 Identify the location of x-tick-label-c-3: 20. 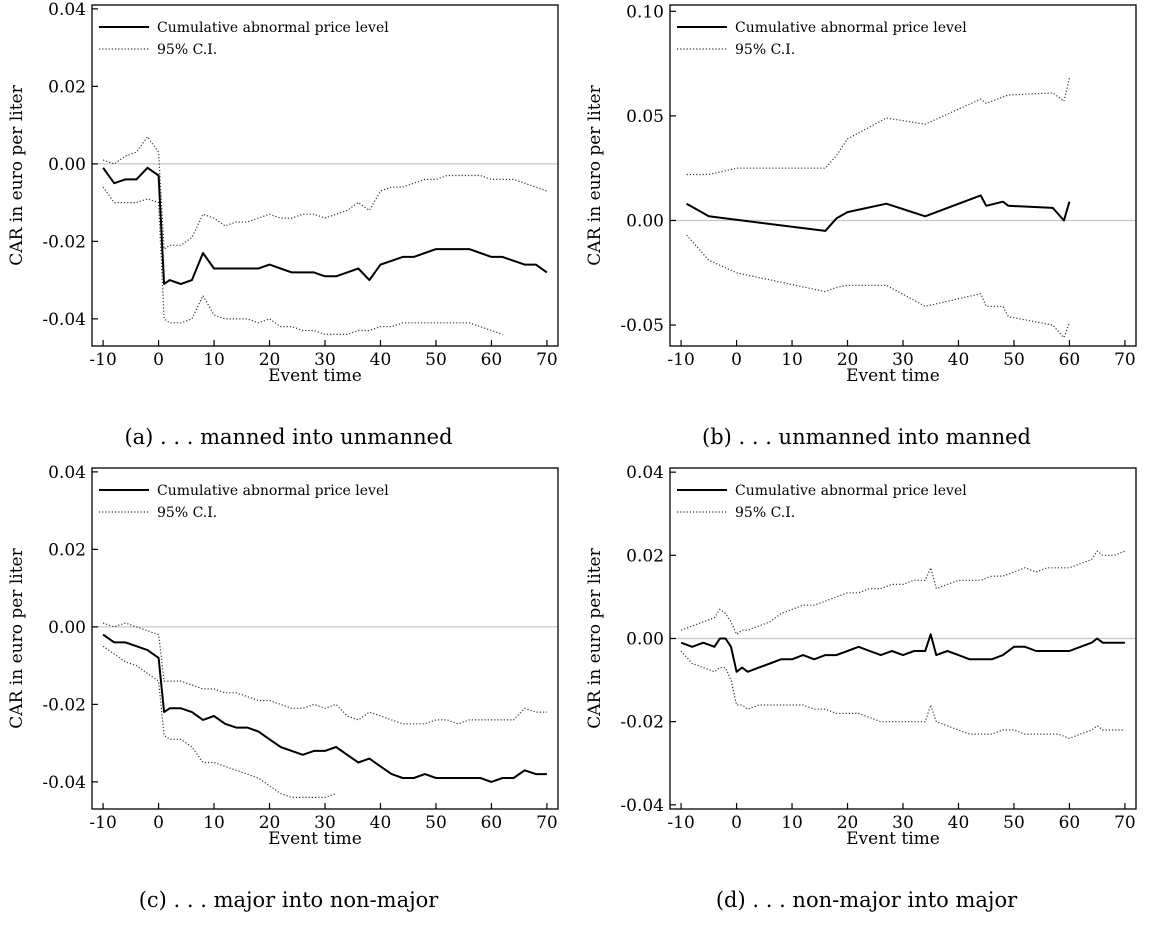
(270, 823).